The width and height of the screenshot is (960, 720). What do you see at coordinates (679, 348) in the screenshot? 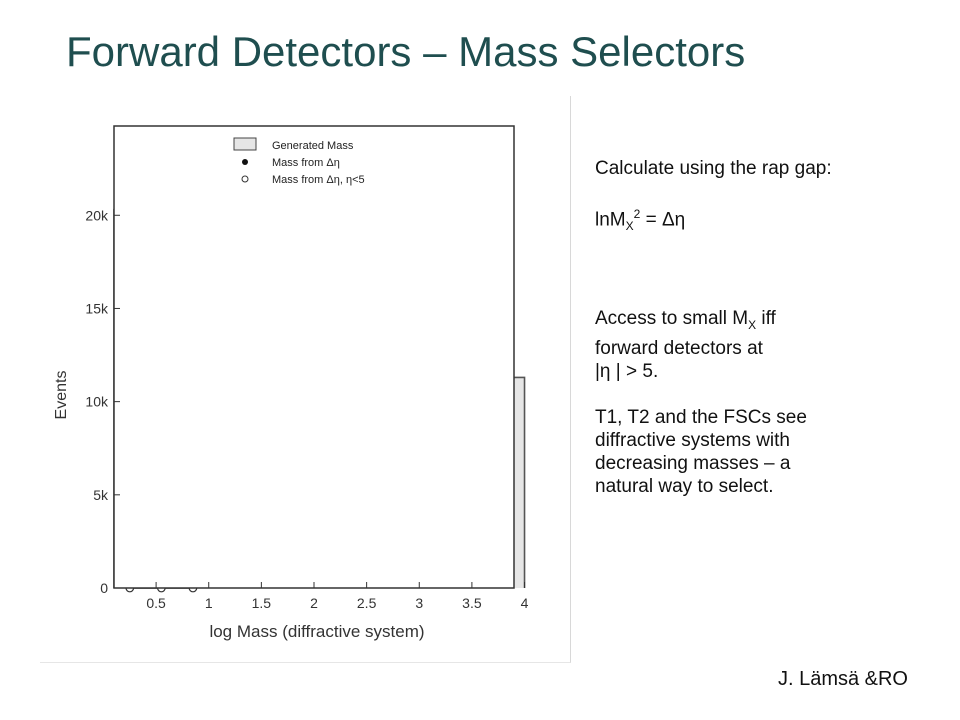
I see `note-forward-detectors: forward detectors at` at bounding box center [679, 348].